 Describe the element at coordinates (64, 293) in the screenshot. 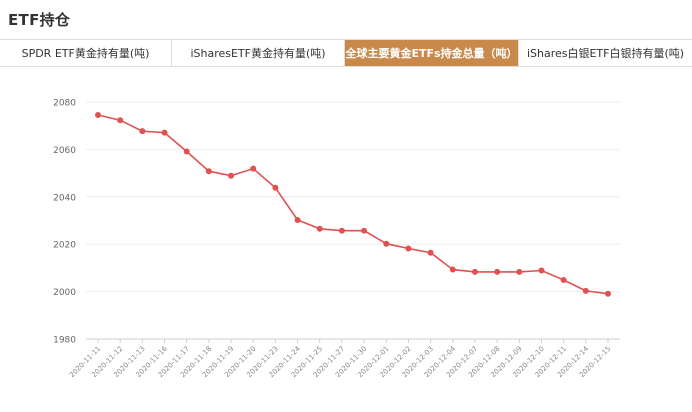

I see `y-tick-label: 2000` at that location.